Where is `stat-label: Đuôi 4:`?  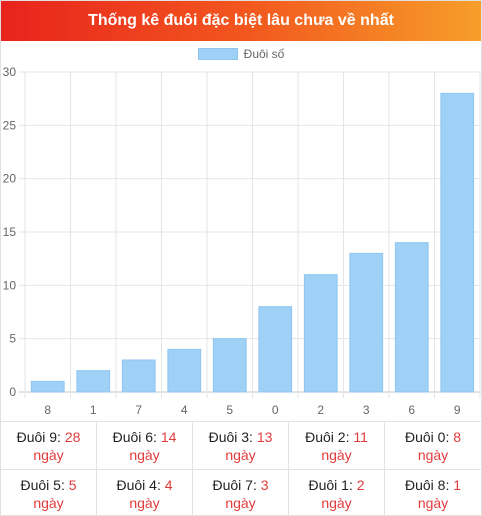
stat-label: Đuôi 4: is located at coordinates (140, 485).